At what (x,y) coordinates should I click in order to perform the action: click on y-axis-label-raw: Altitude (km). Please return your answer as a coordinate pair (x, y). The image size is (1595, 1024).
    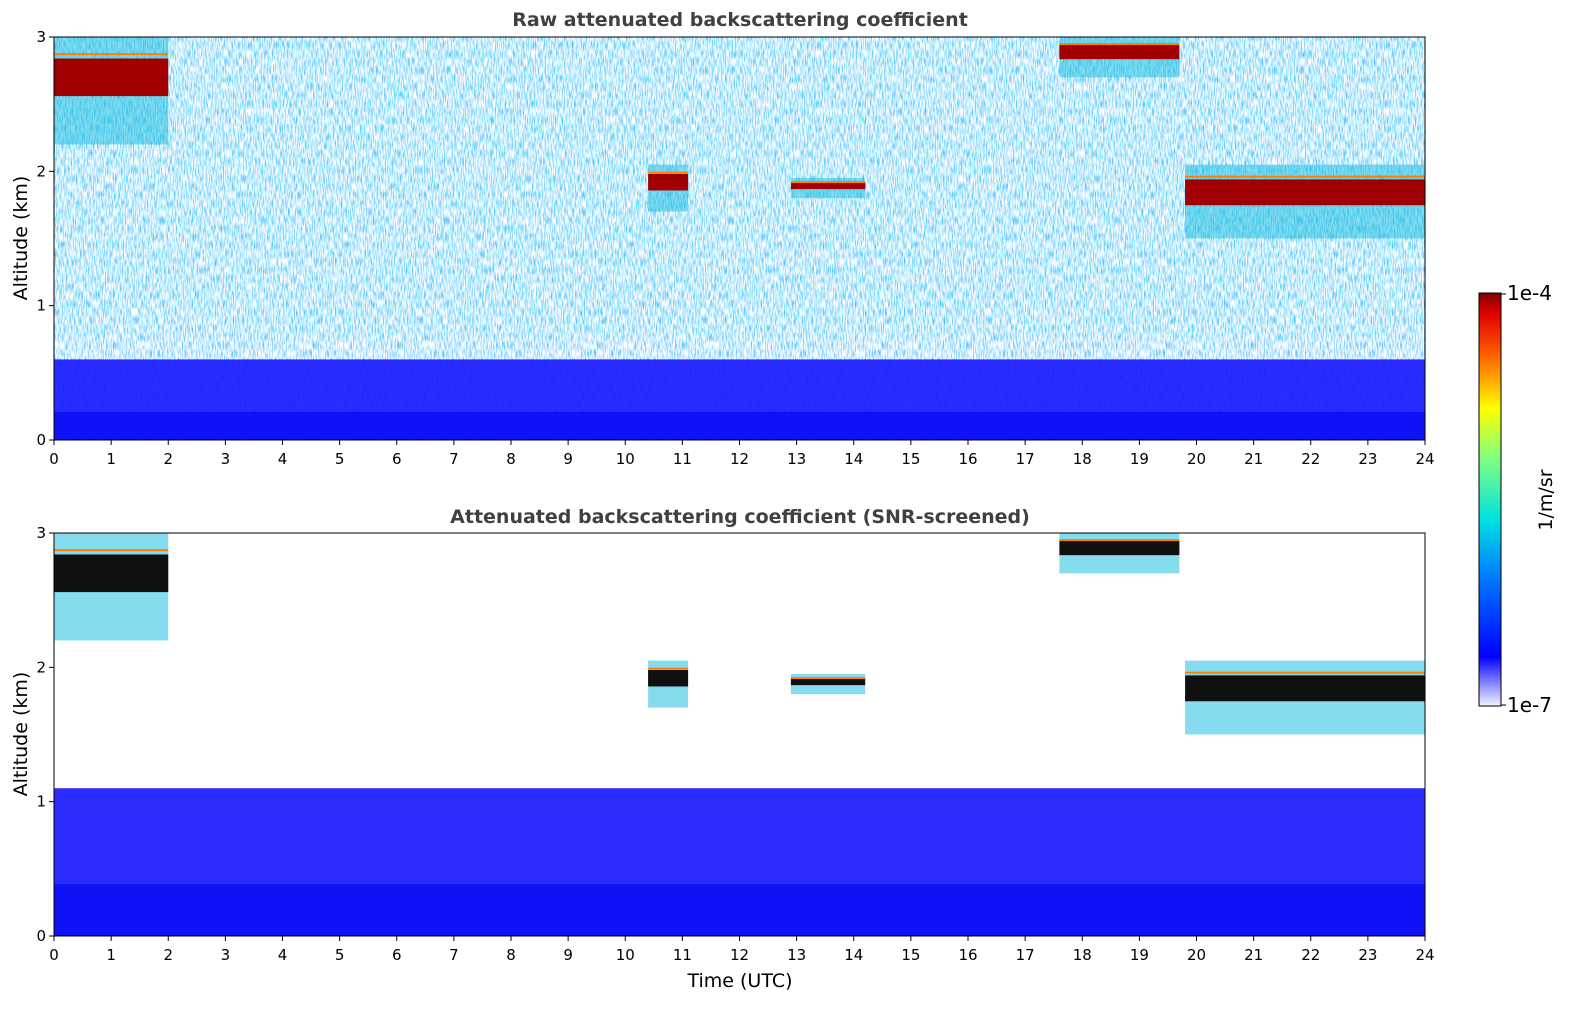
    Looking at the image, I should click on (21, 238).